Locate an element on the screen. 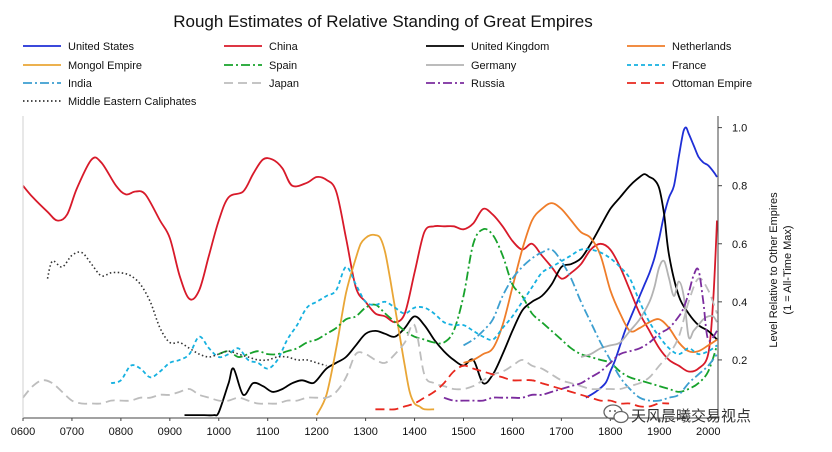 The height and width of the screenshot is (452, 832). legend-item-netherlands: Netherlands is located at coordinates (679, 47).